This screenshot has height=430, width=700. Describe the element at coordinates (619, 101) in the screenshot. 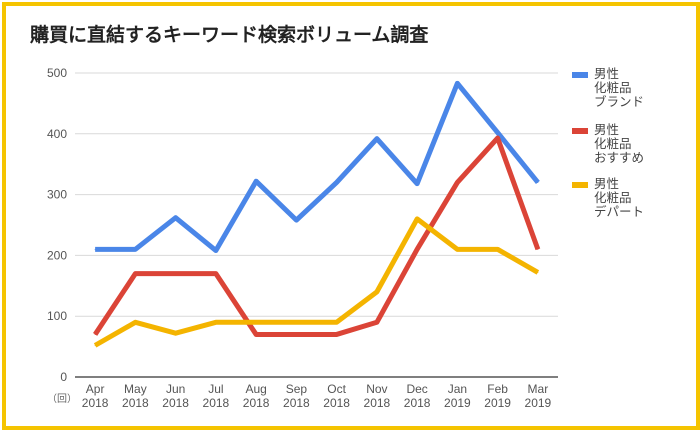

I see `legend-label: ブランド` at that location.